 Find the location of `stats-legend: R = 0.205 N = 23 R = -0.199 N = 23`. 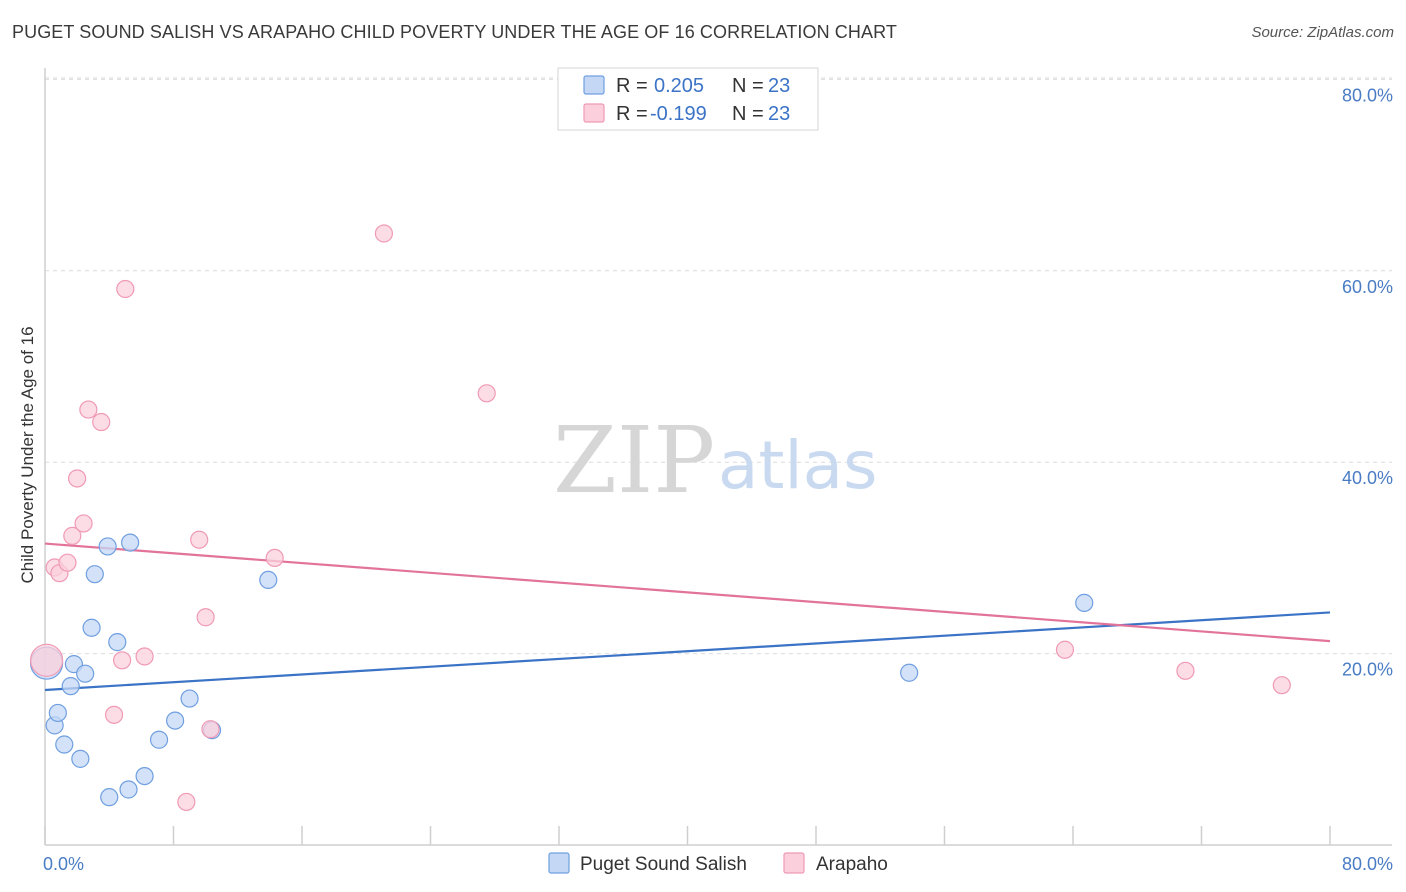

stats-legend: R = 0.205 N = 23 R = -0.199 N = 23 is located at coordinates (688, 99).